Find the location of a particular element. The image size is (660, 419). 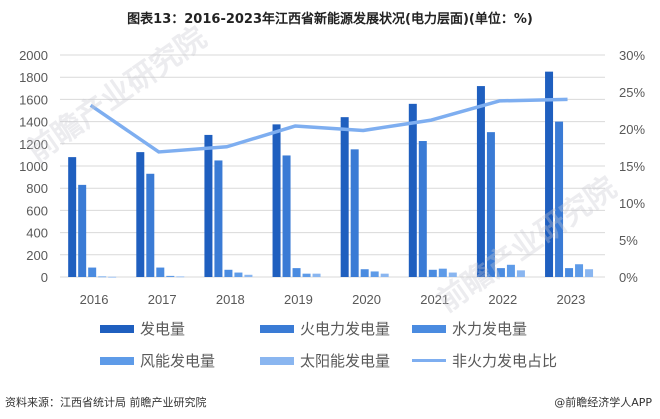

right-axis-tick: 20% is located at coordinates (632, 129).